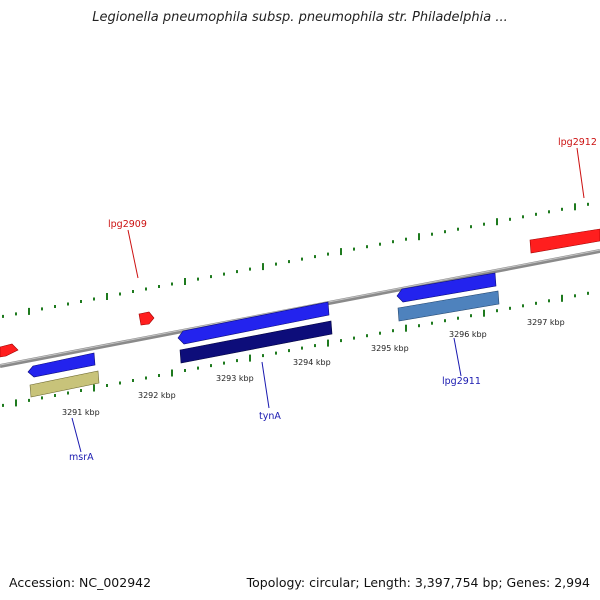  What do you see at coordinates (312, 362) in the screenshot?
I see `scale-label-3294: 3294 kbp` at bounding box center [312, 362].